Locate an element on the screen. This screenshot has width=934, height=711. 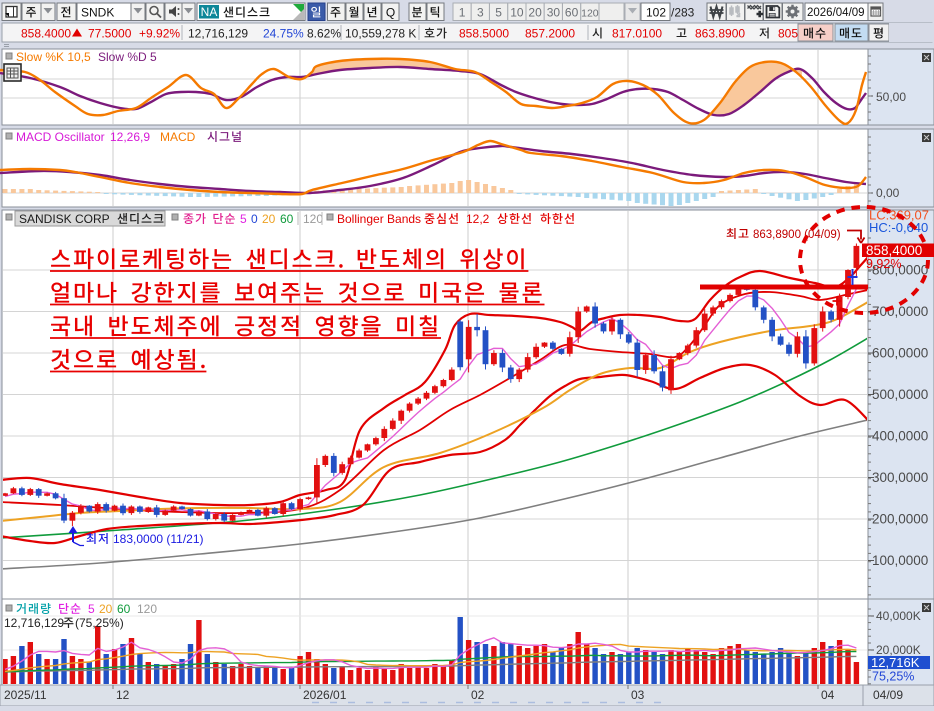
svg-text: Slow %D 5 is located at coordinates (127, 57).